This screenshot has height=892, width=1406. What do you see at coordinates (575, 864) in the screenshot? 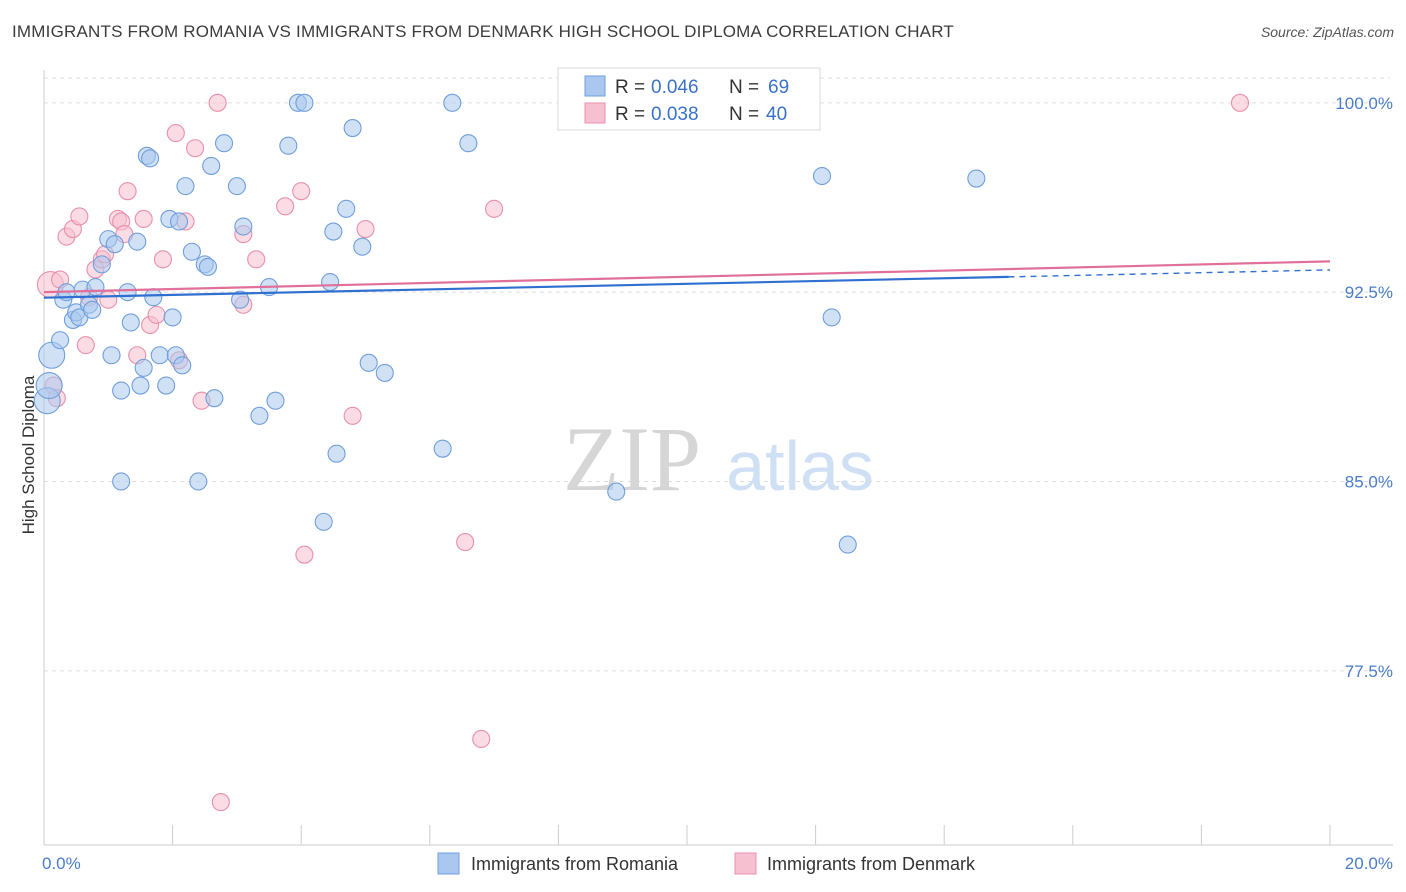
I see `romania-series-label: Immigrants from Romania` at bounding box center [575, 864].